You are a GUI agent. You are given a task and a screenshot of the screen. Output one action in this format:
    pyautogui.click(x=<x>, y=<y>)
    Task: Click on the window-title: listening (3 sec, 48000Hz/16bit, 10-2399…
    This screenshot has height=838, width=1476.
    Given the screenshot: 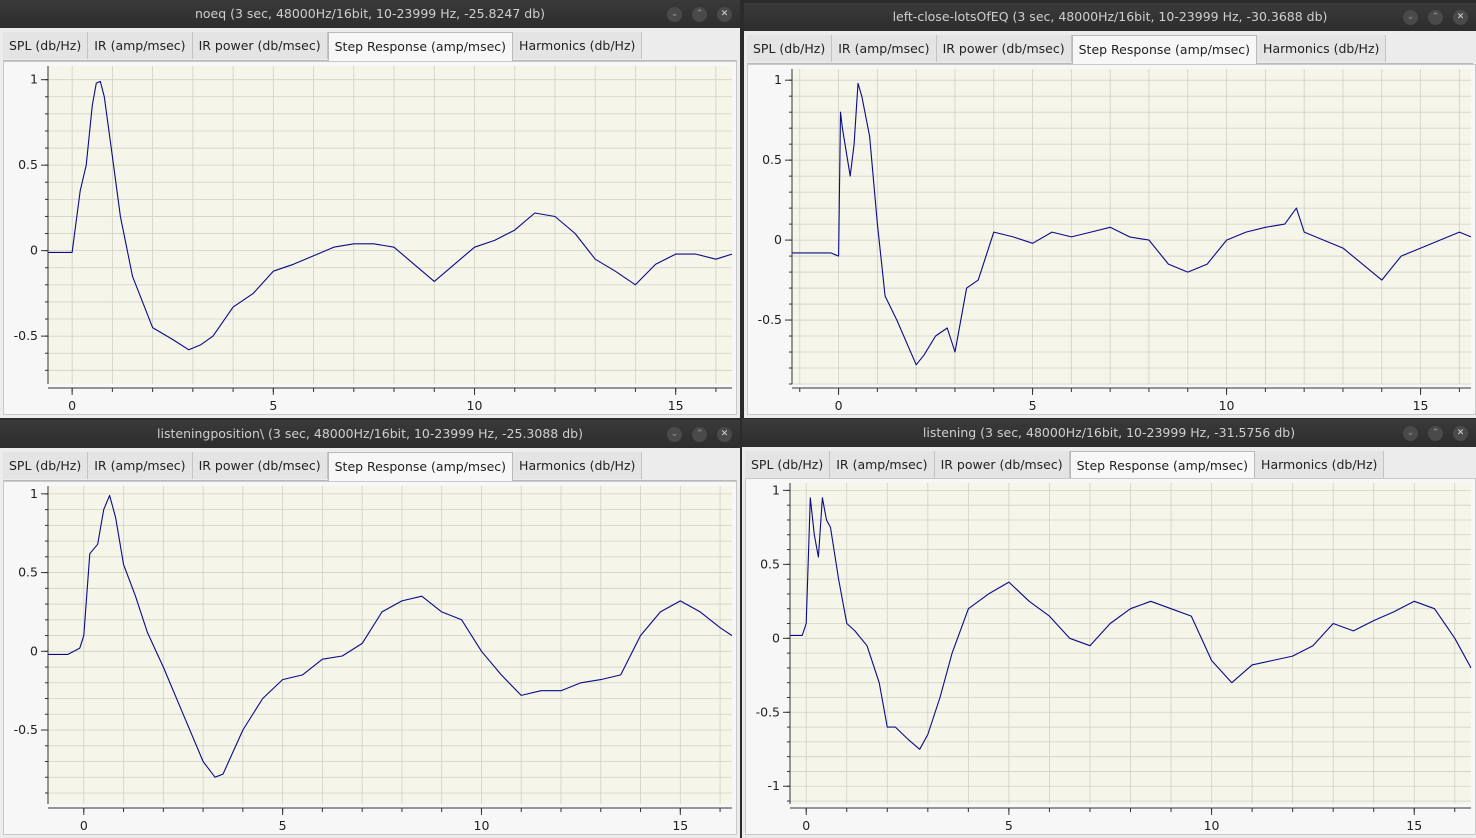 What is the action you would take?
    pyautogui.click(x=1109, y=432)
    